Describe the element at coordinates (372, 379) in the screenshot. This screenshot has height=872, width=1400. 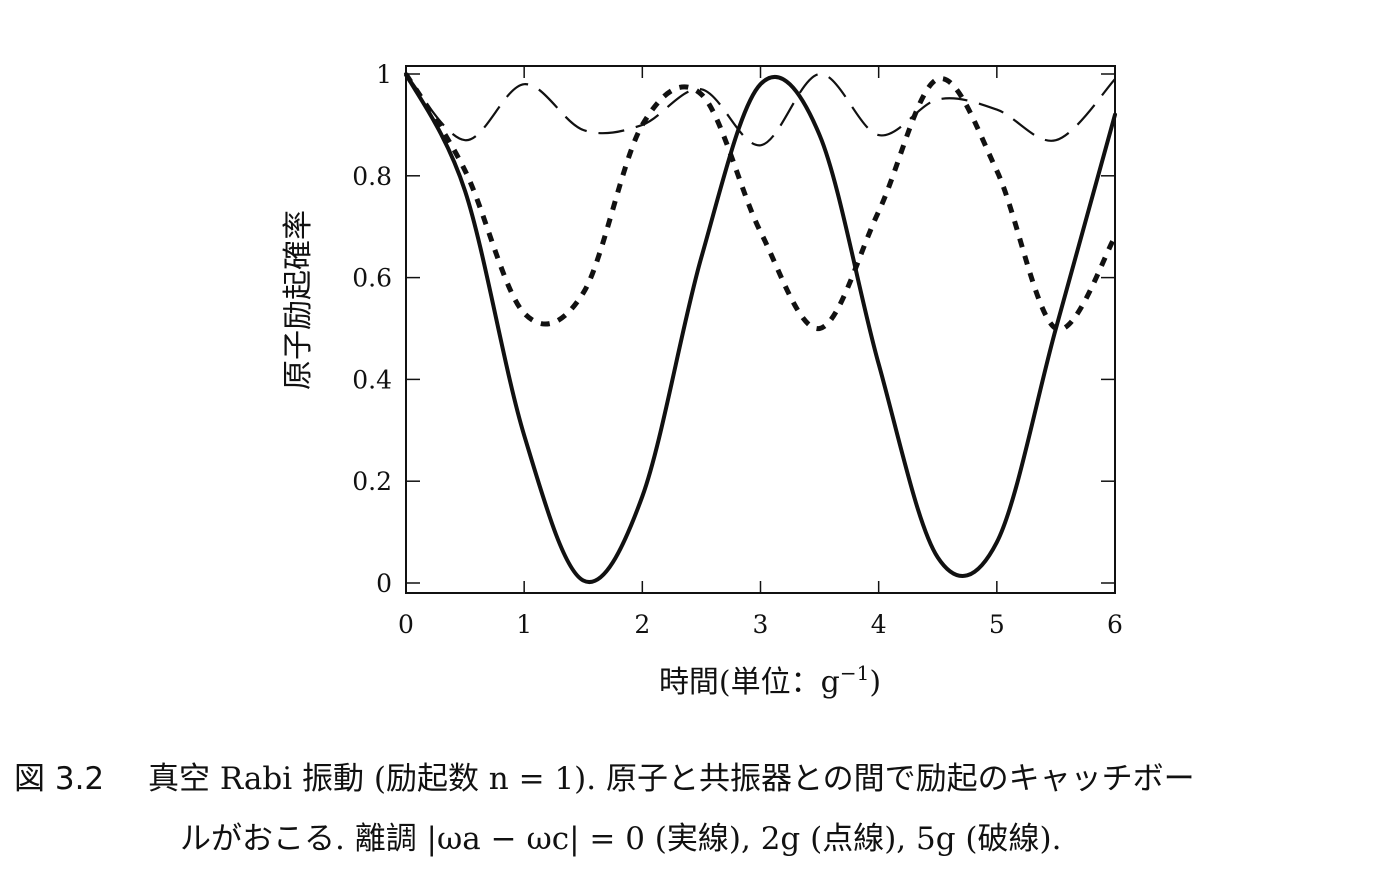
I see `y-tick-label: 0.4` at that location.